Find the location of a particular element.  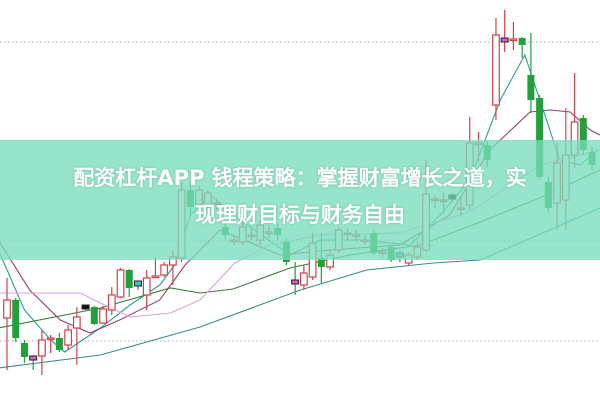

title-line-2: 现理财目标与财务自由 is located at coordinates (300, 215).